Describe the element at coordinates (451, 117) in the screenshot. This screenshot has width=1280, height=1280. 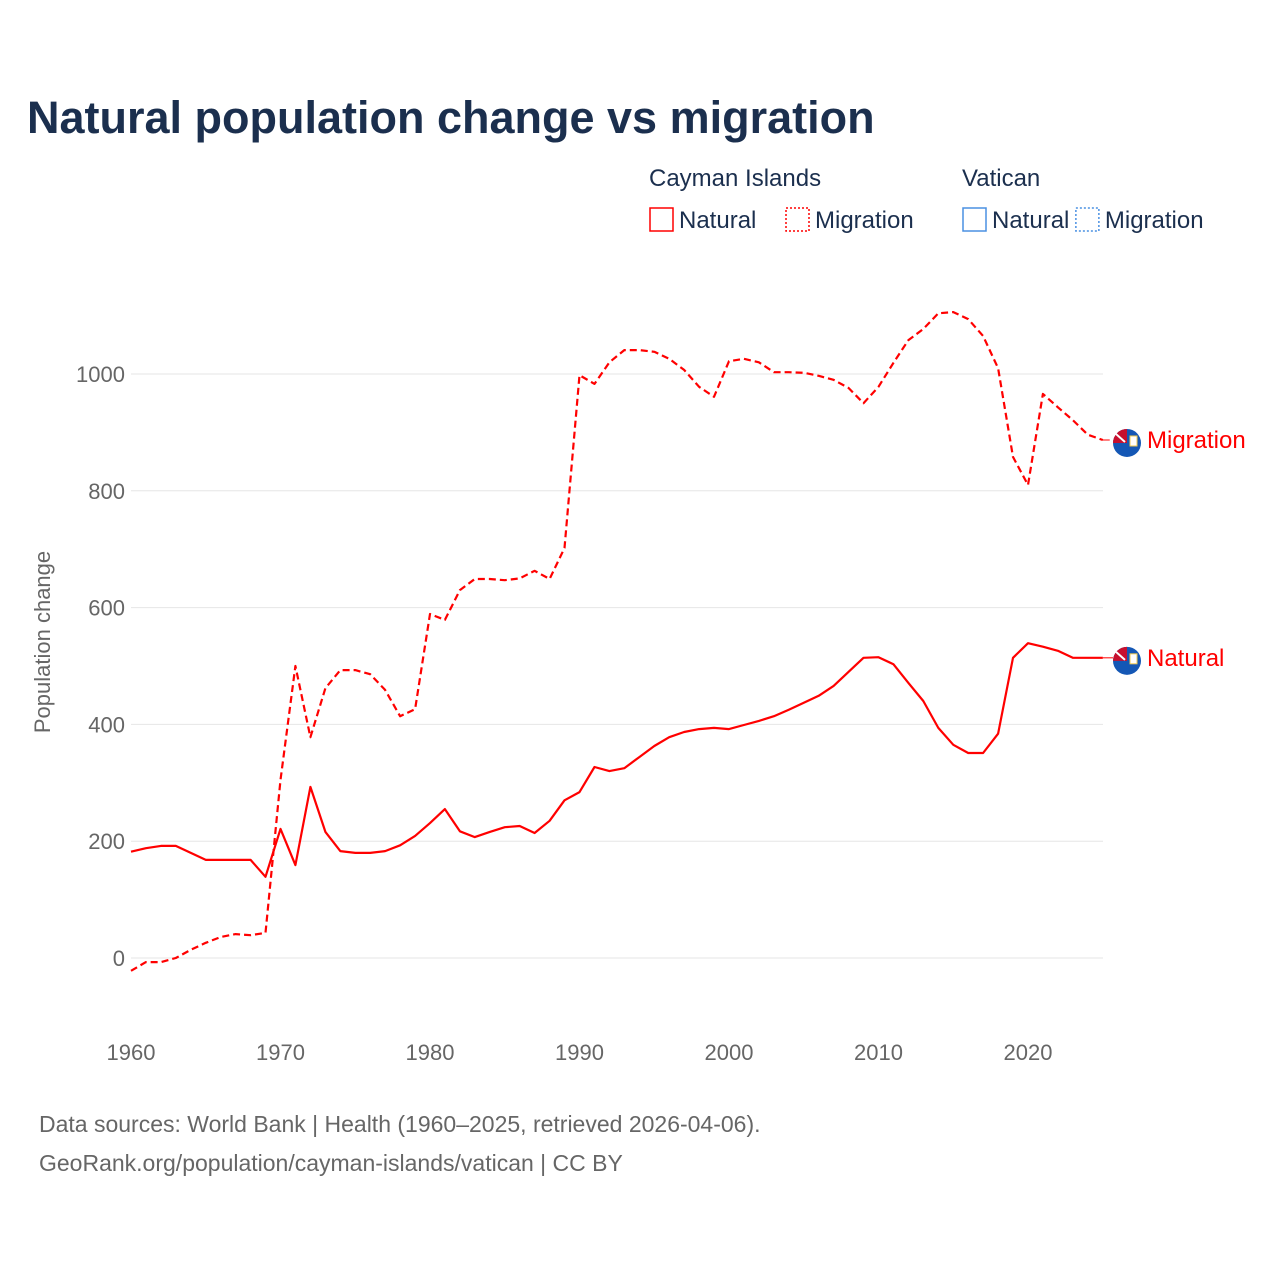
I see `chart-title: Natural population change vs migration` at that location.